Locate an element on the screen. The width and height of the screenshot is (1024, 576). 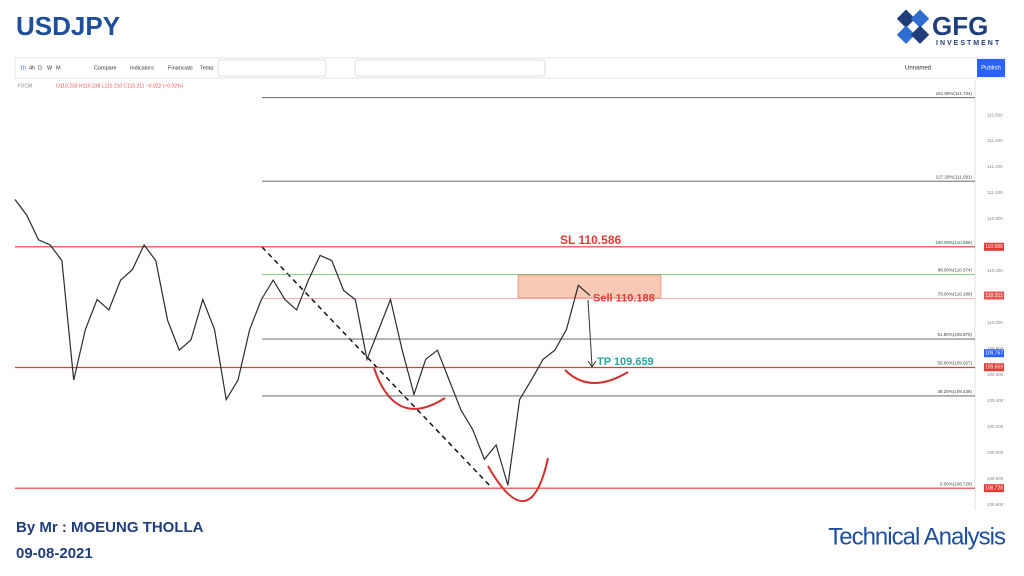
y-tick-label: 108.800 is located at coordinates (995, 478).